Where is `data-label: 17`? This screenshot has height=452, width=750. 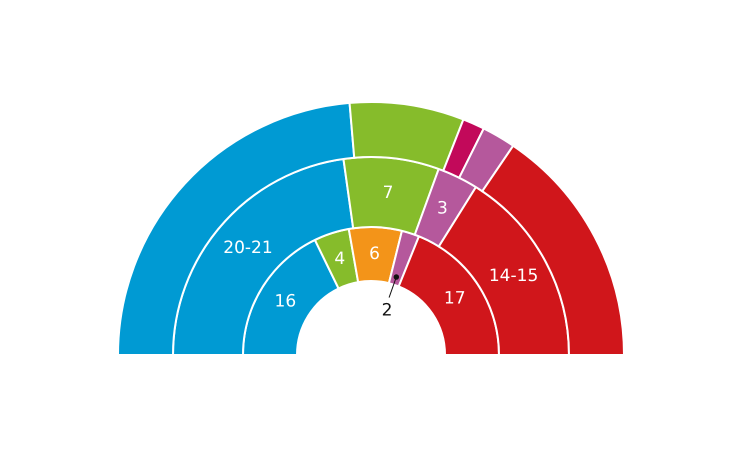 data-label: 17 is located at coordinates (455, 298).